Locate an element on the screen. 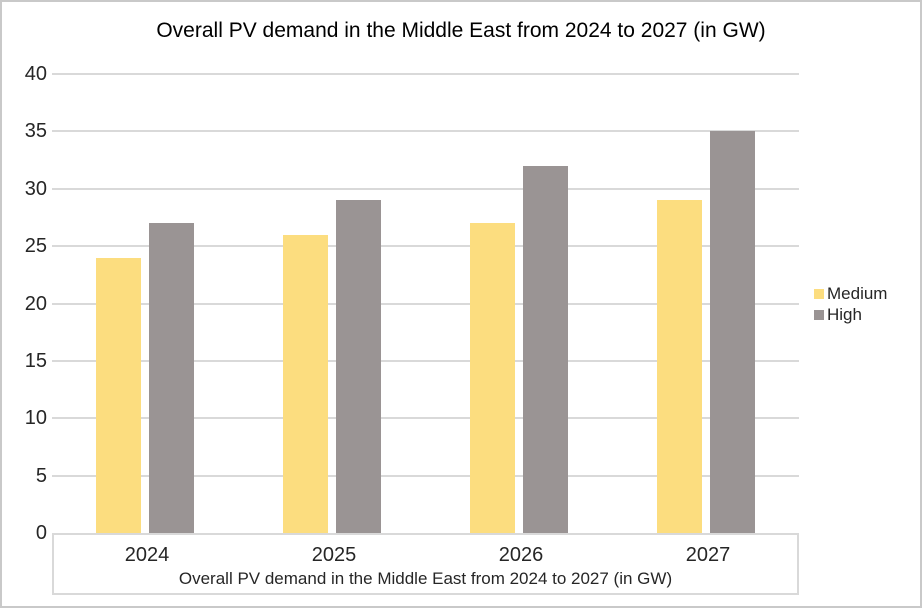 The height and width of the screenshot is (608, 922). x-tick-label-2027: 2027 is located at coordinates (708, 555).